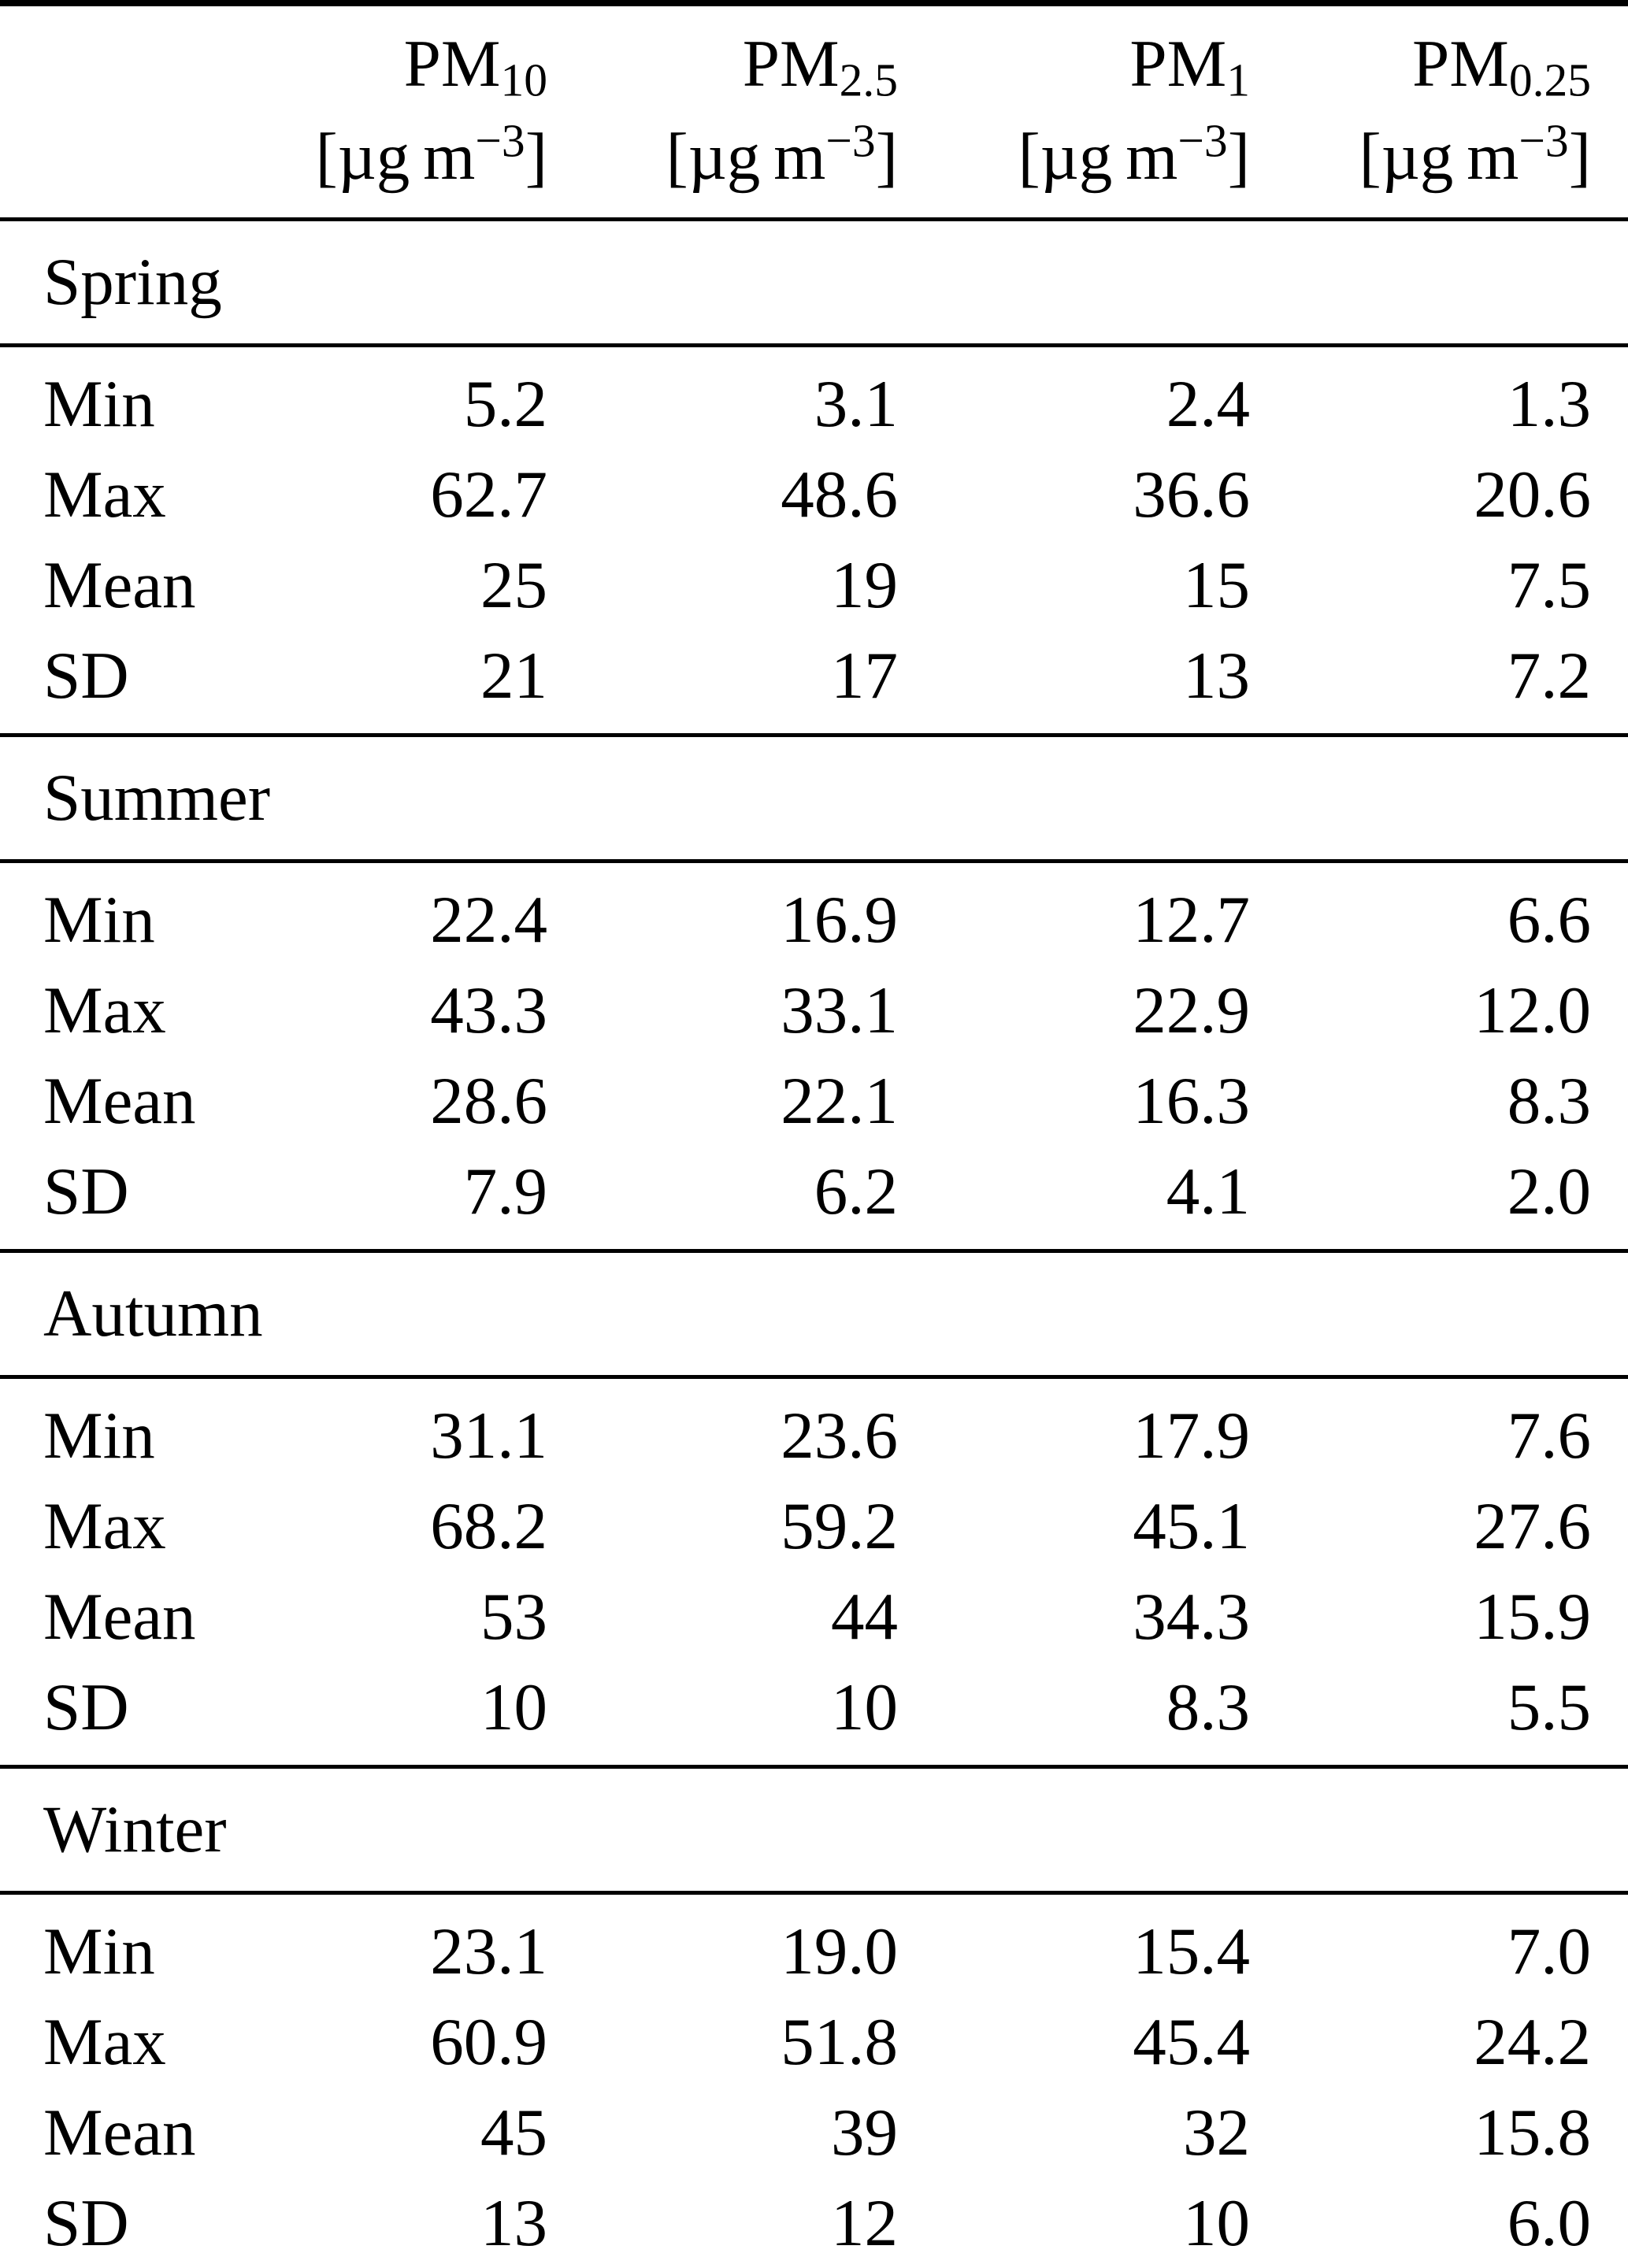 The height and width of the screenshot is (2268, 1628). What do you see at coordinates (1532, 1617) in the screenshot?
I see `value-cell: 15.9` at bounding box center [1532, 1617].